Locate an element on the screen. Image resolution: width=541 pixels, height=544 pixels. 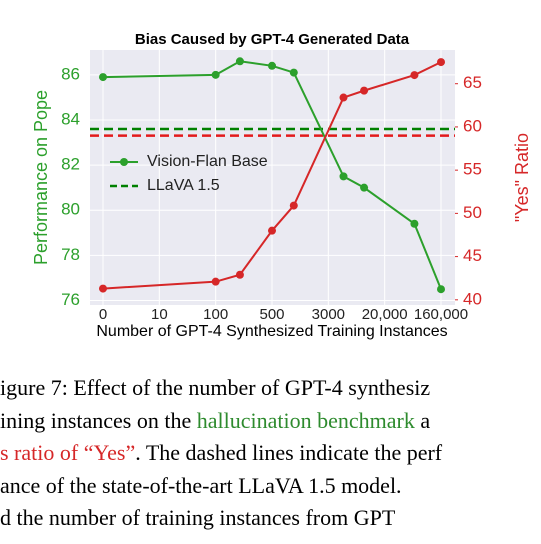
x-tick-label: 100 is located at coordinates (215, 314).